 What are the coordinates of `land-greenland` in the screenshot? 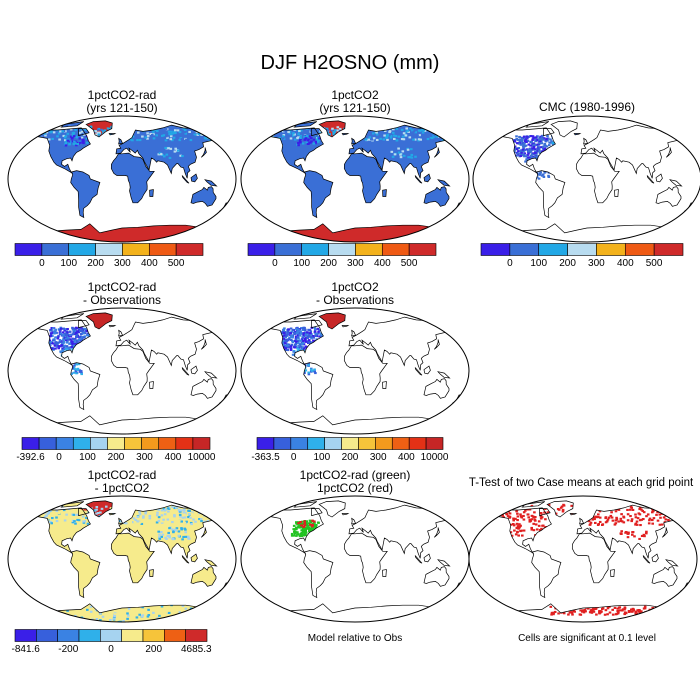 It's located at (99, 320).